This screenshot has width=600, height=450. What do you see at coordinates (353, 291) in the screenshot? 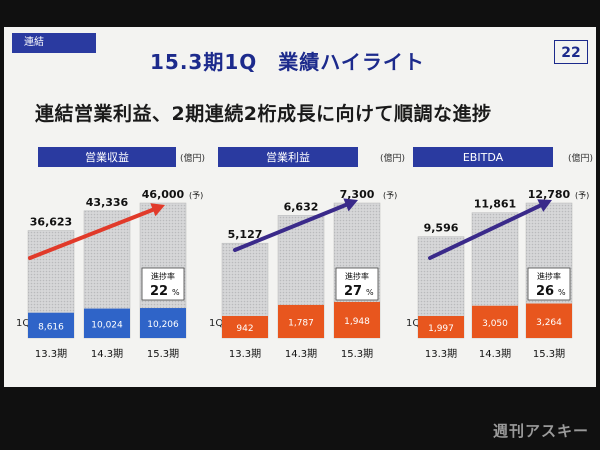
I see `progress-value: 27` at bounding box center [353, 291].